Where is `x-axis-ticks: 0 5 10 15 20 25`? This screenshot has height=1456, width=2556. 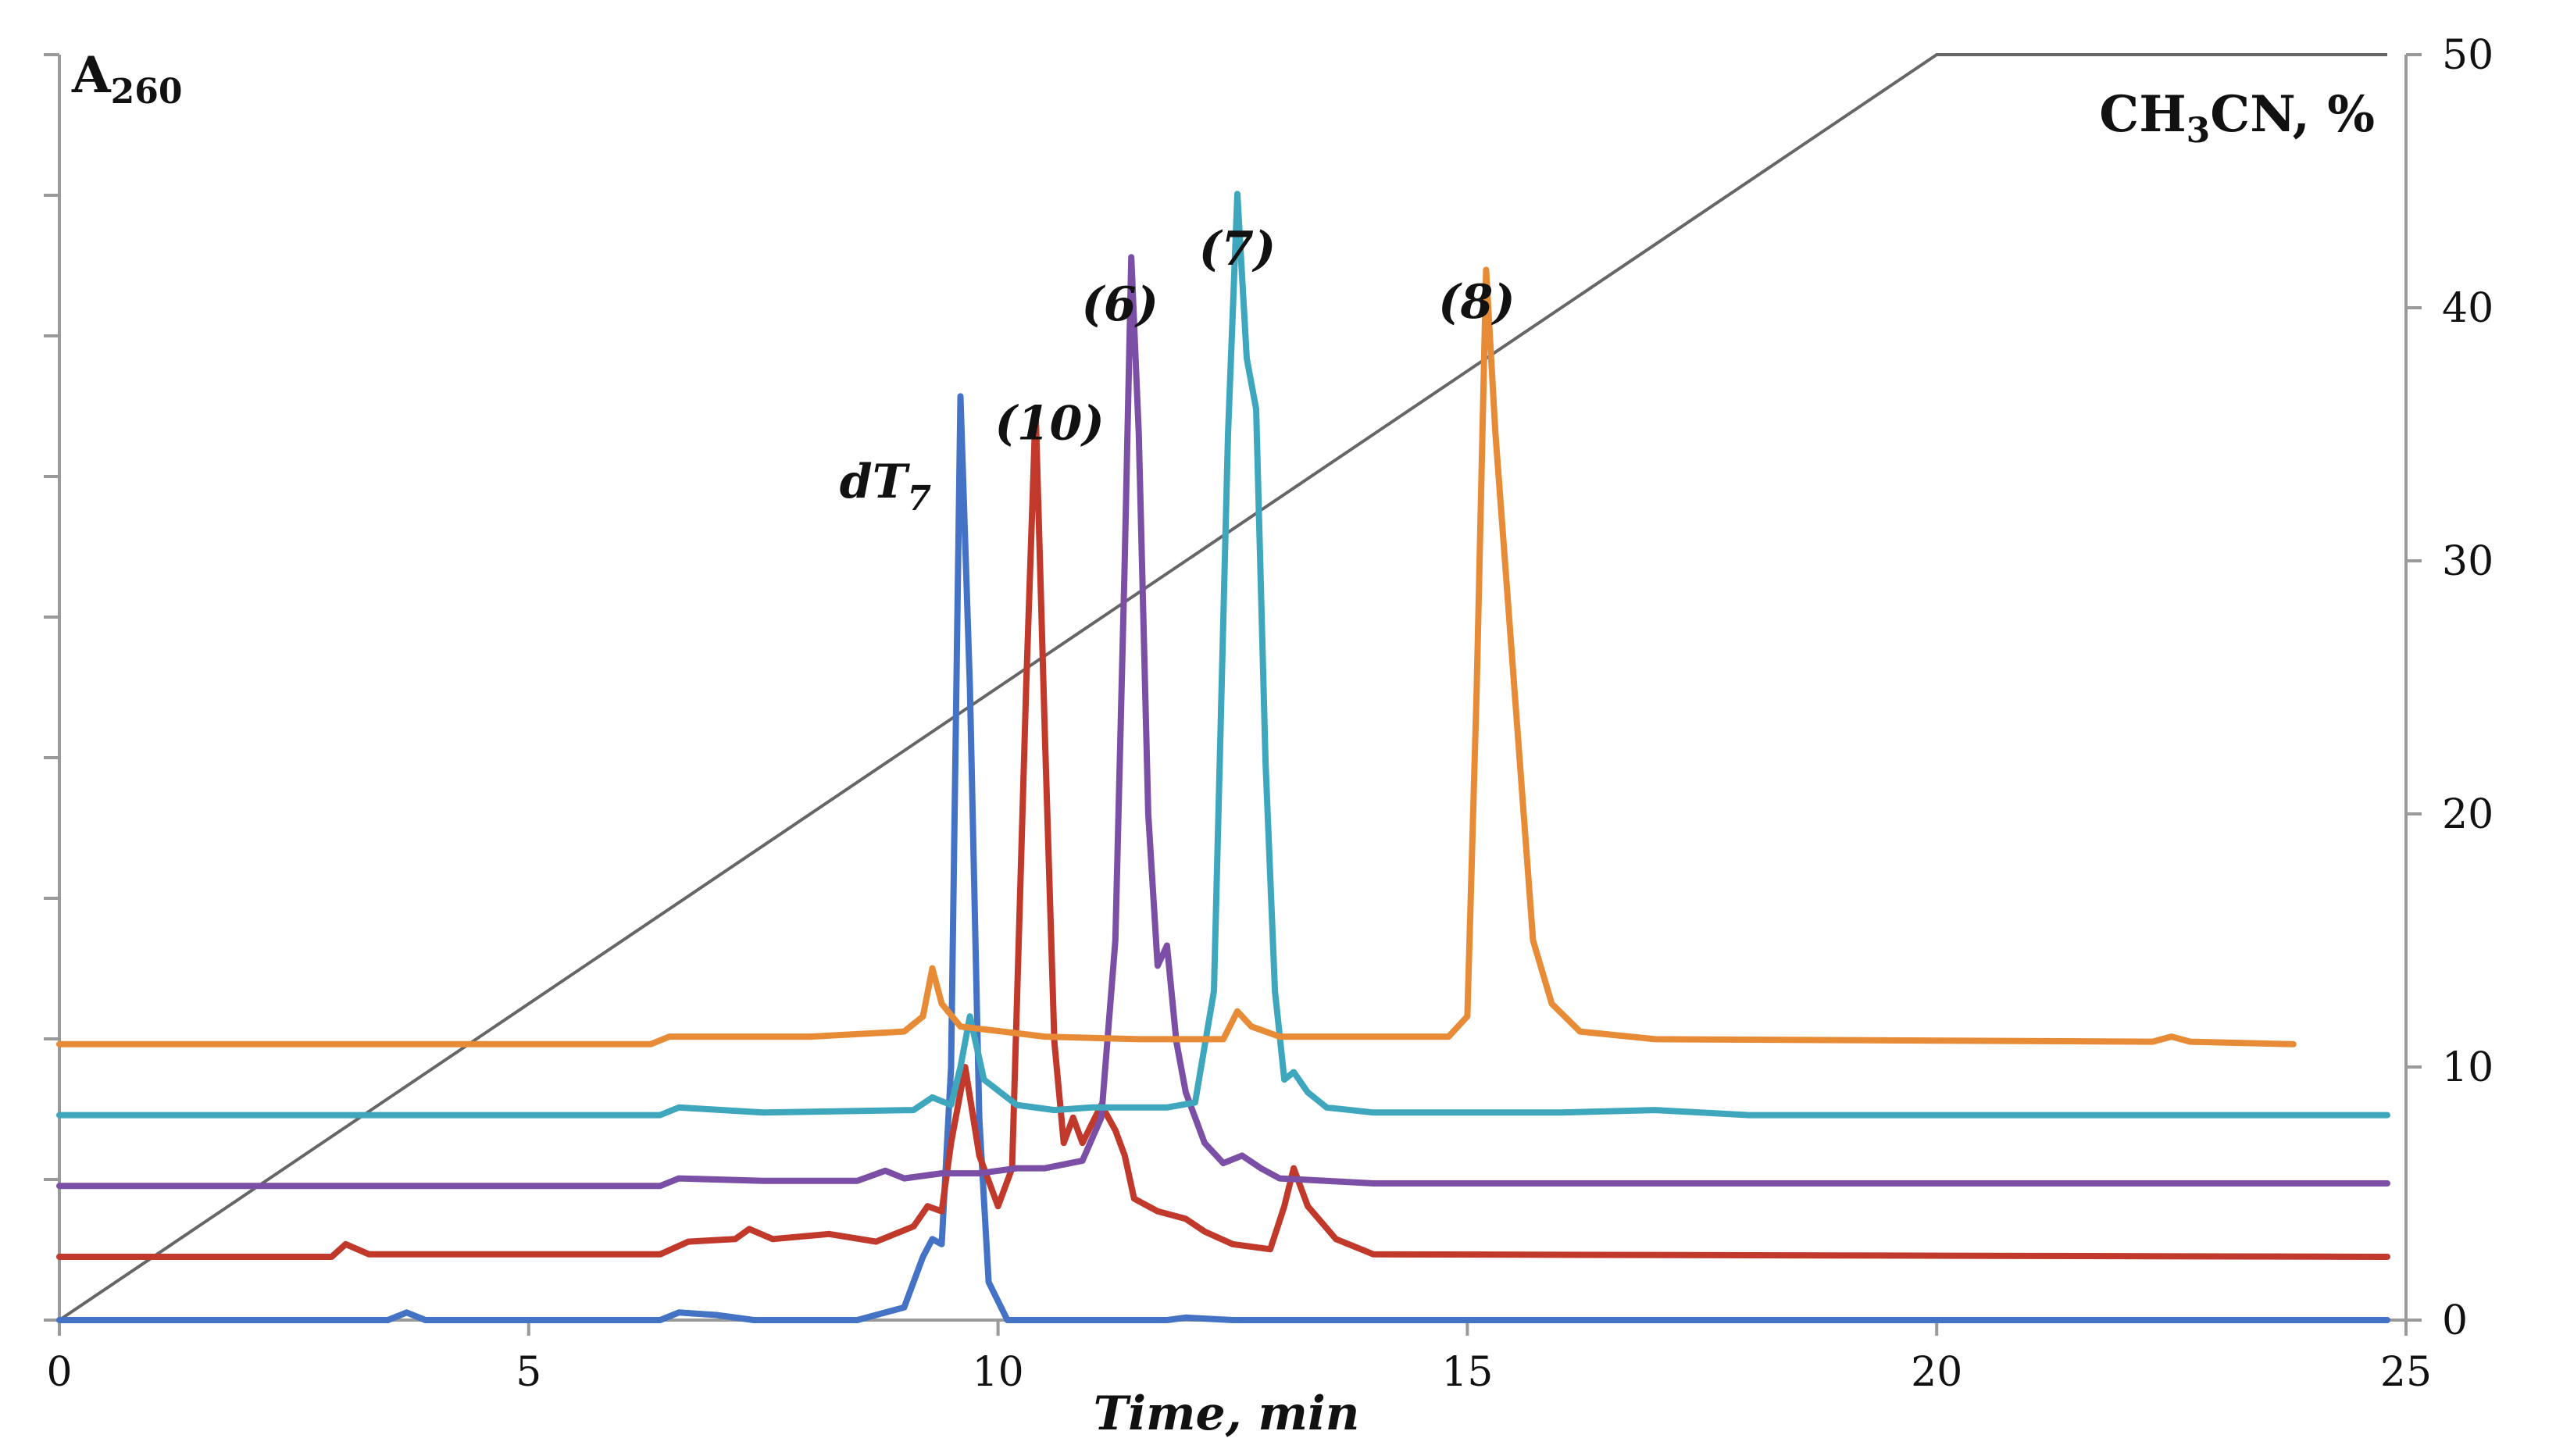 x-axis-ticks: 0 5 10 15 20 25 is located at coordinates (1239, 1358).